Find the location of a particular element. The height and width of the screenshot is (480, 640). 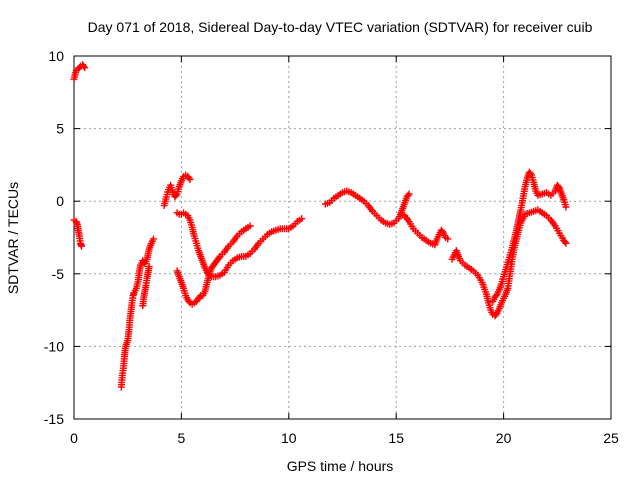

x-tick-label: 10 is located at coordinates (289, 438).